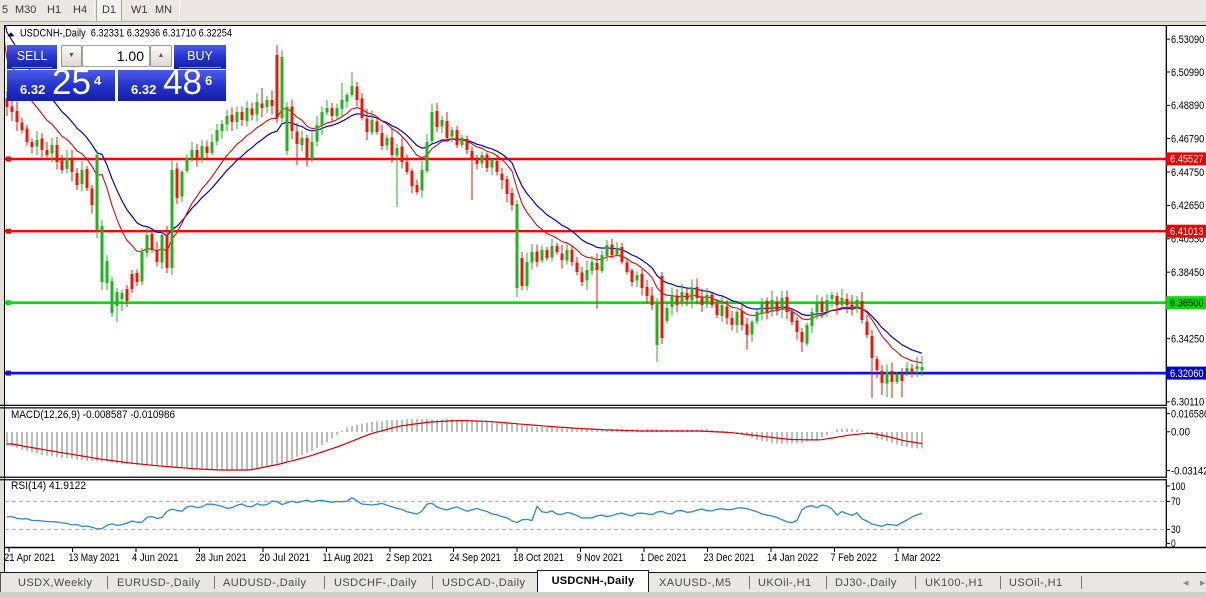 Image resolution: width=1206 pixels, height=597 pixels. I want to click on svg-text: 6.36500, so click(1187, 304).